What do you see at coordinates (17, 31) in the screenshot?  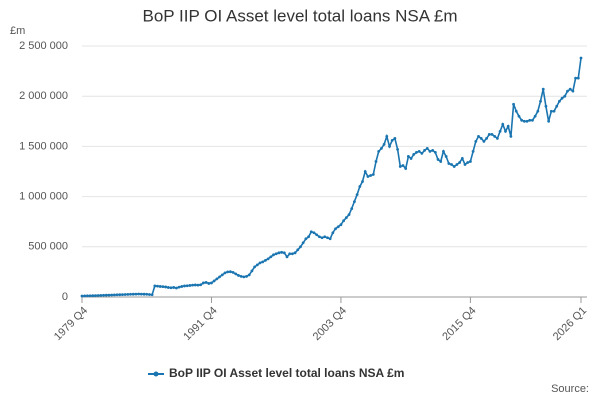 I see `y-unit: £m` at bounding box center [17, 31].